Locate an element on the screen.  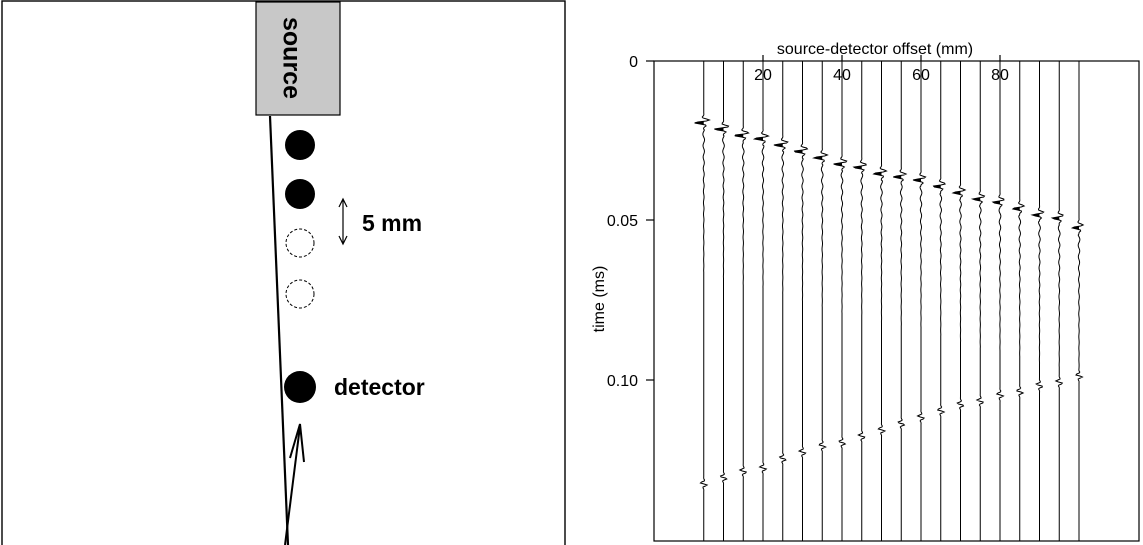
direct-arrival-mark-35mm is located at coordinates (818, 158).